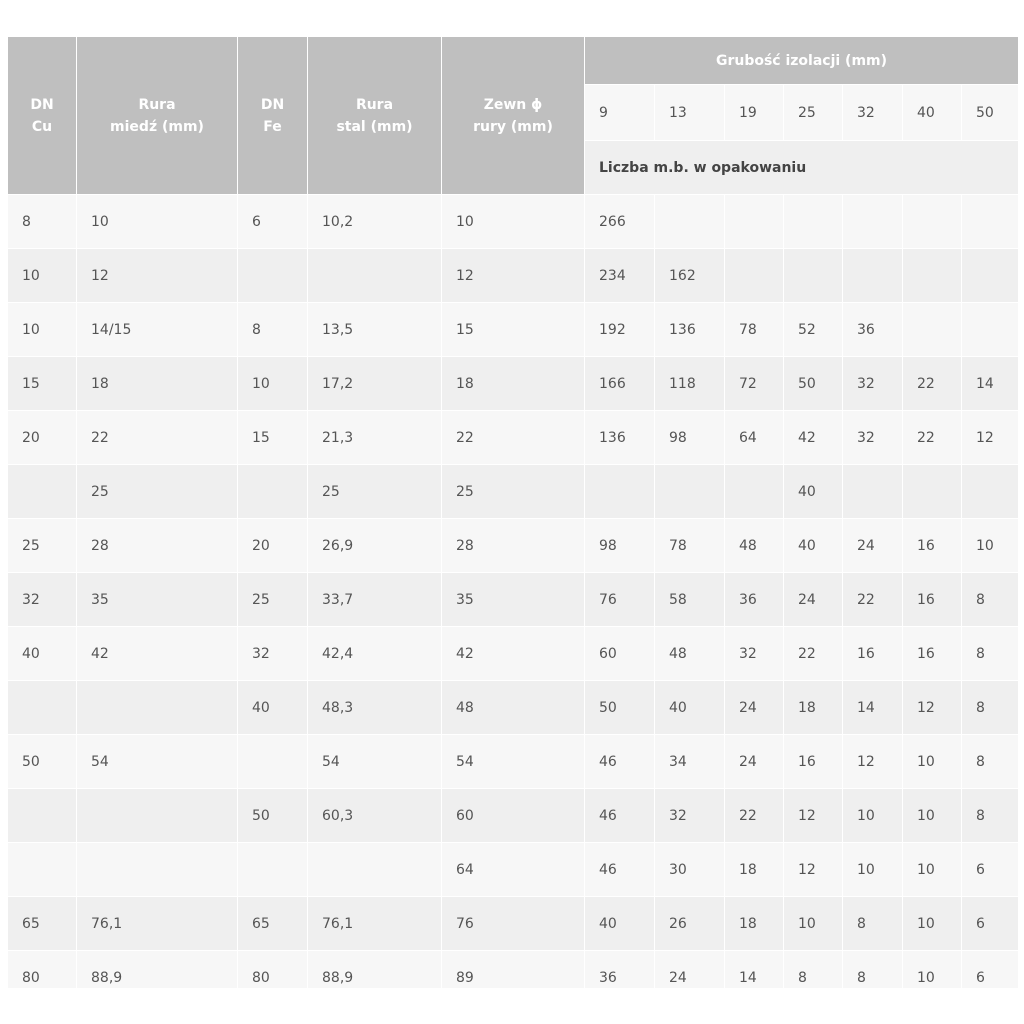  I want to click on header-line: Rura, so click(374, 104).